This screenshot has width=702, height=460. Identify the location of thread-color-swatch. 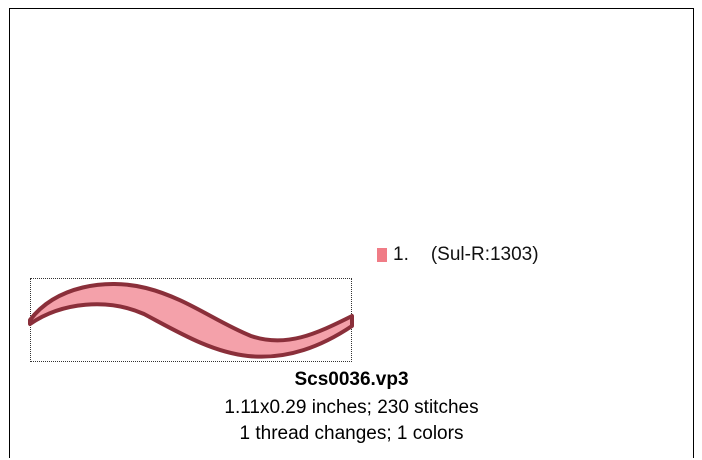
(382, 255).